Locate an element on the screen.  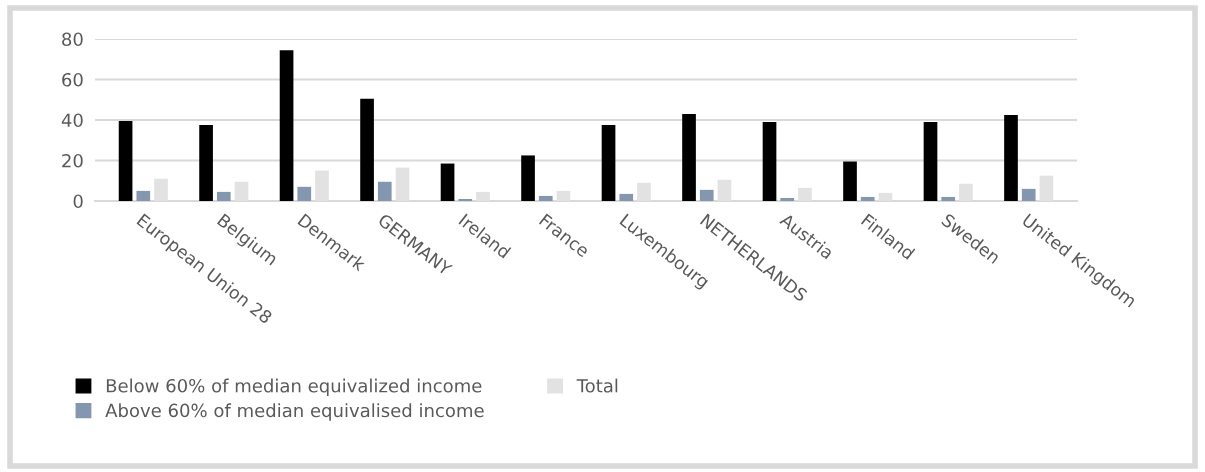
y-tick-label: 40 is located at coordinates (72, 120).